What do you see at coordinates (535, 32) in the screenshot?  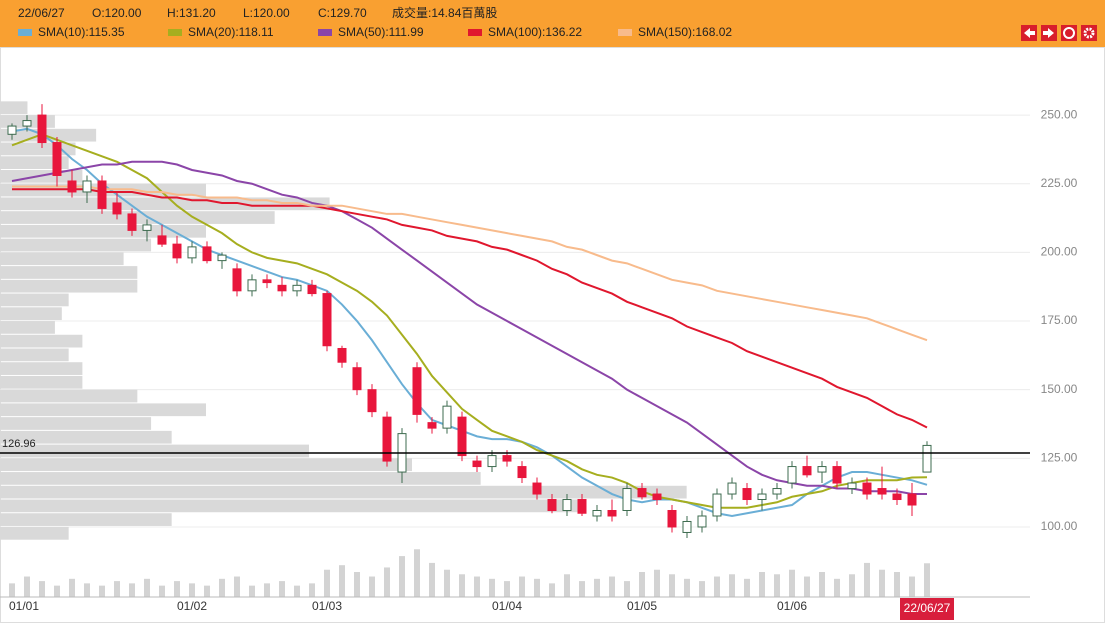 I see `legend-label: SMA(100):136.22` at bounding box center [535, 32].